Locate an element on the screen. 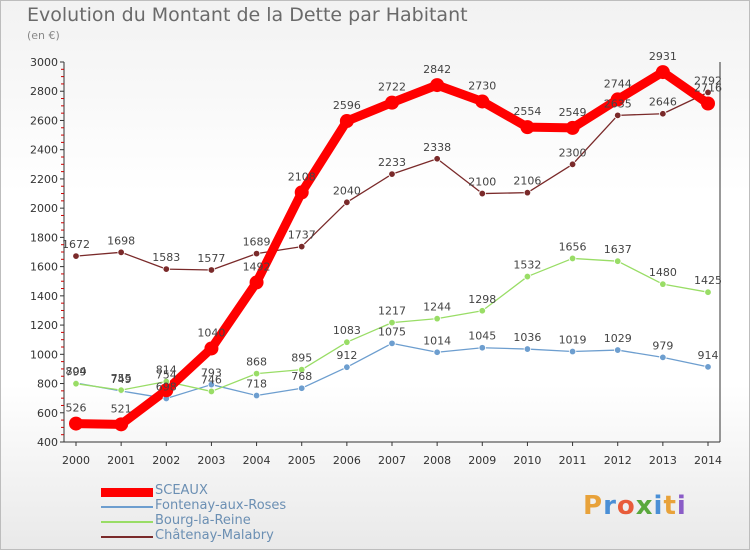  x-tick-label: 2005 is located at coordinates (302, 460).